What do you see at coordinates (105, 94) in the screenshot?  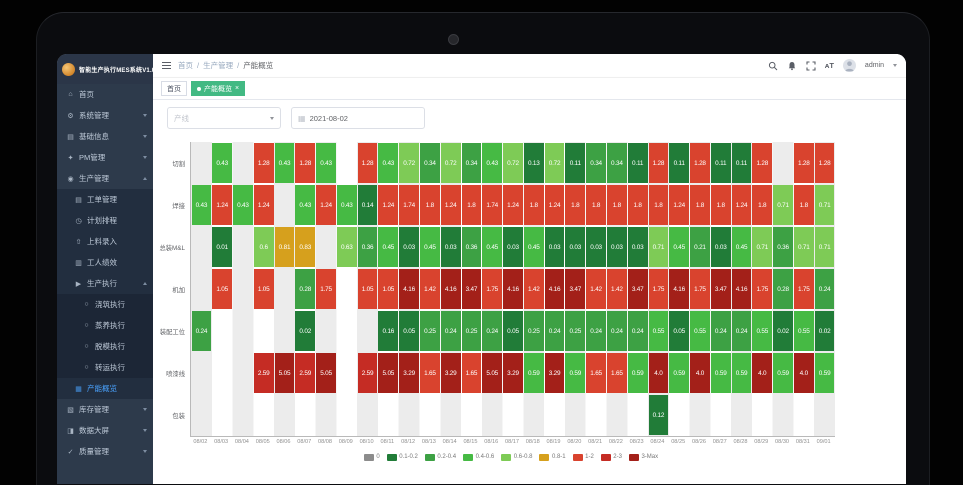 I see `sidebar-item: ⌂ 首页` at bounding box center [105, 94].